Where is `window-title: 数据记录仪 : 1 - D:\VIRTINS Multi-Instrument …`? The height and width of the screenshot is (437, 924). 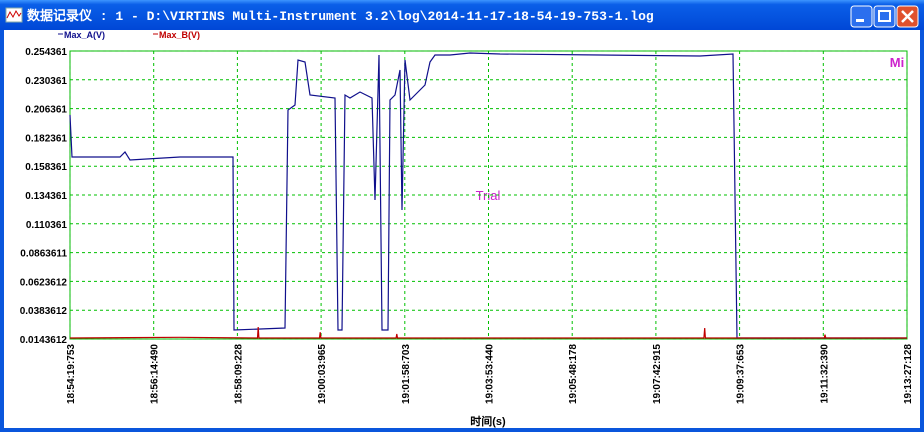
window-title: 数据记录仪 : 1 - D:\VIRTINS Multi-Instrument … is located at coordinates (340, 16).